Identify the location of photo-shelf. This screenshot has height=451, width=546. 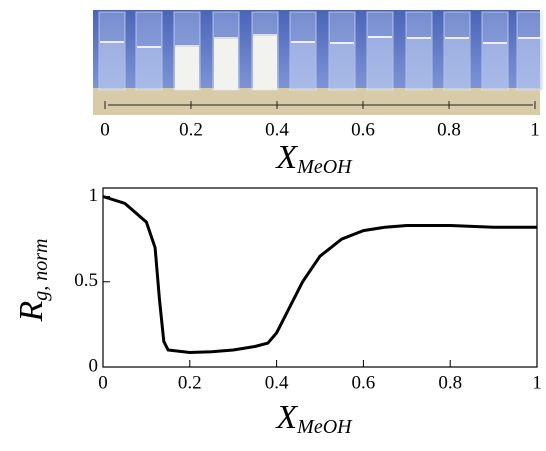
(316, 101).